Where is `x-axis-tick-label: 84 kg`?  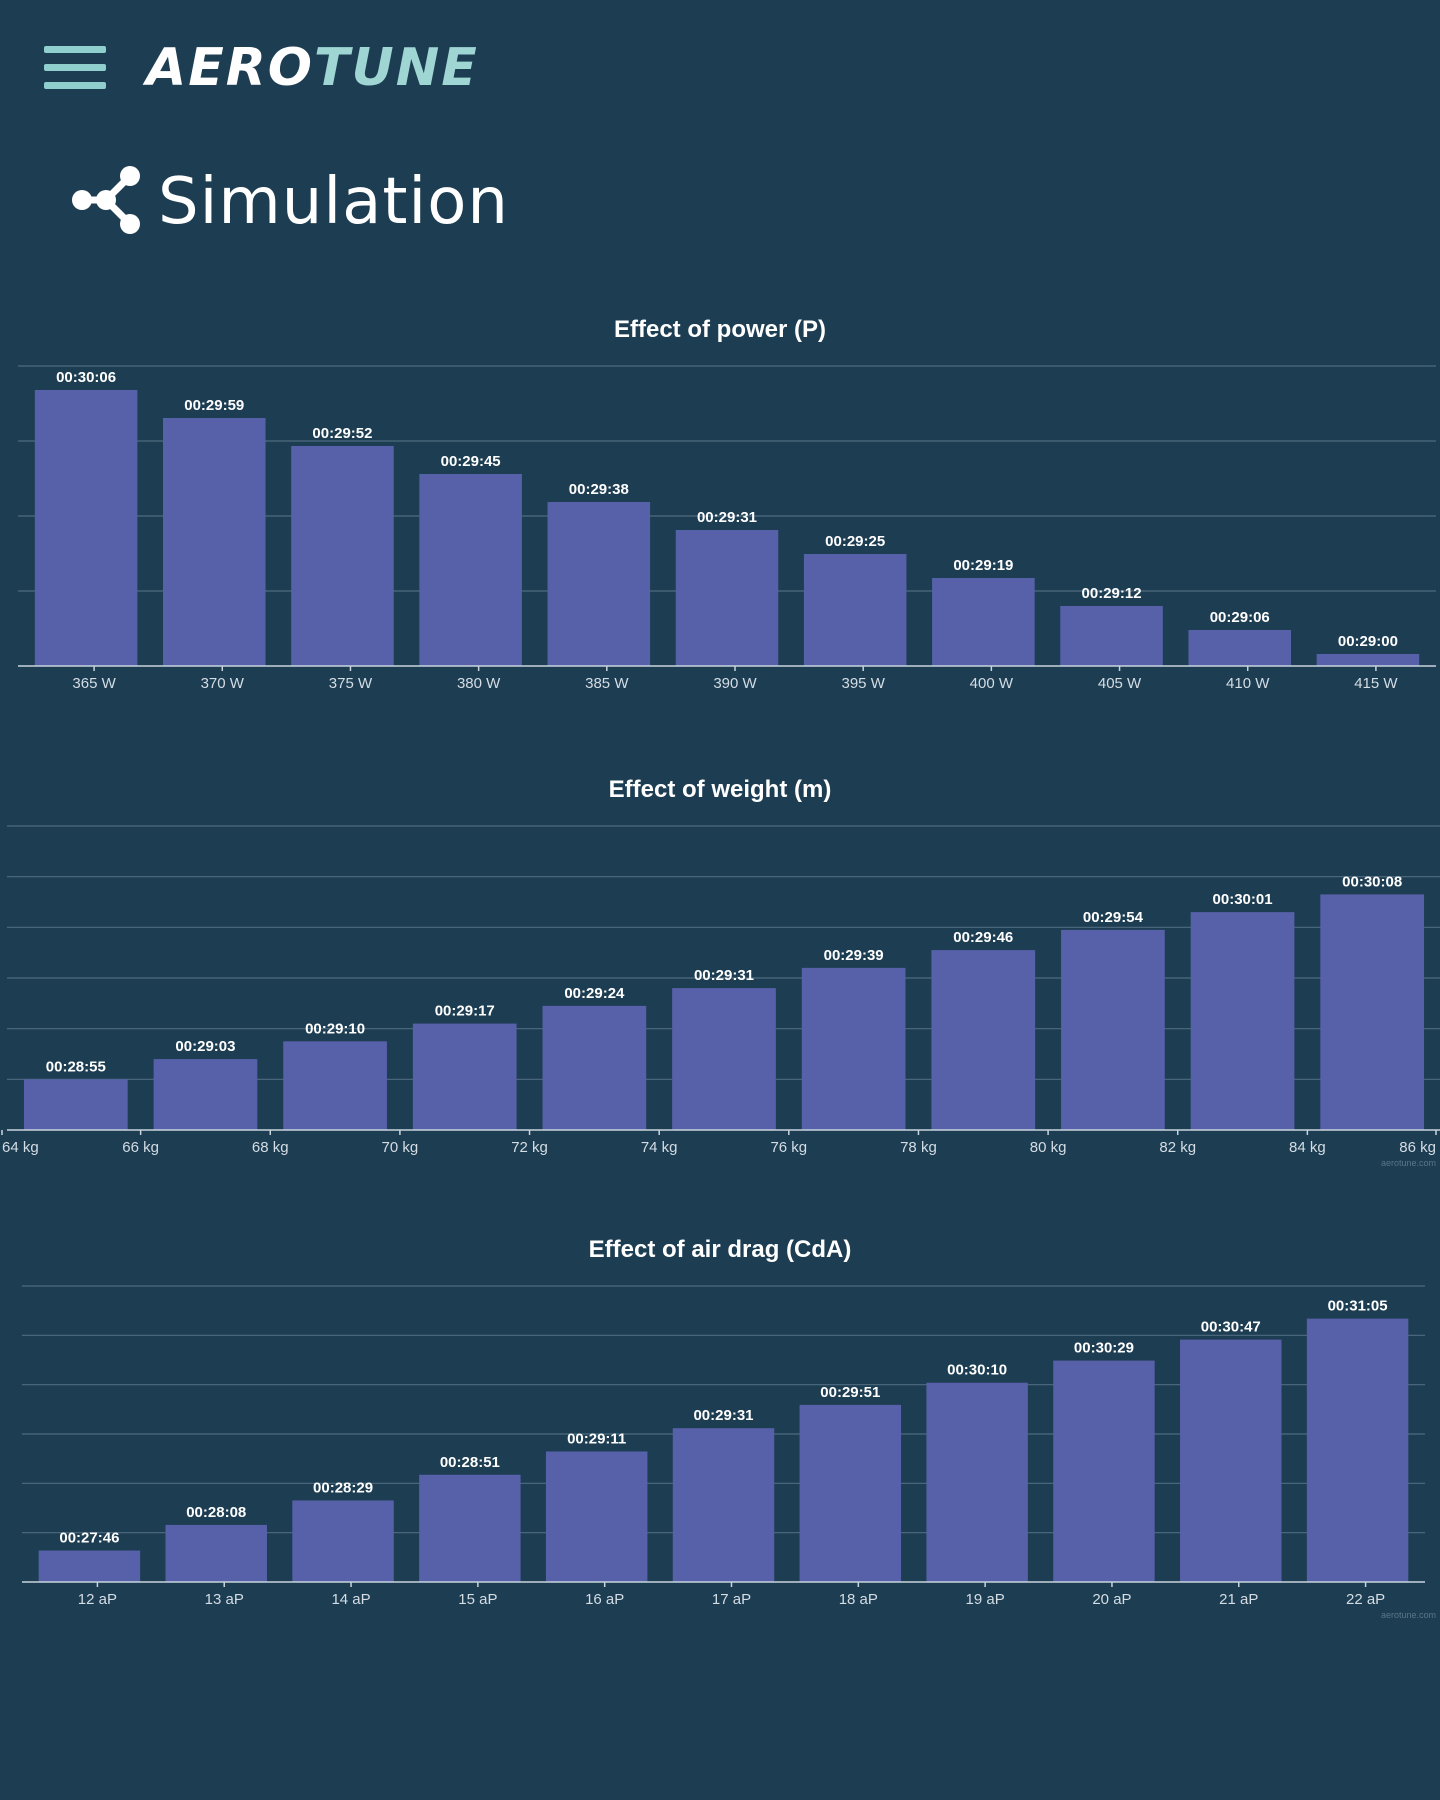
x-axis-tick-label: 84 kg is located at coordinates (1307, 1147).